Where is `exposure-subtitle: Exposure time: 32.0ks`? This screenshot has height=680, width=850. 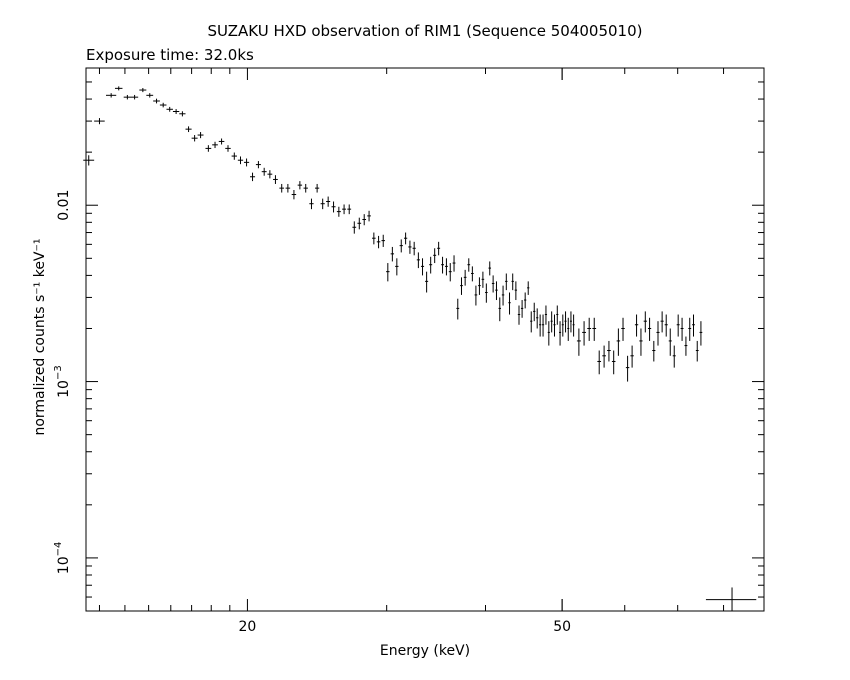 exposure-subtitle: Exposure time: 32.0ks is located at coordinates (170, 55).